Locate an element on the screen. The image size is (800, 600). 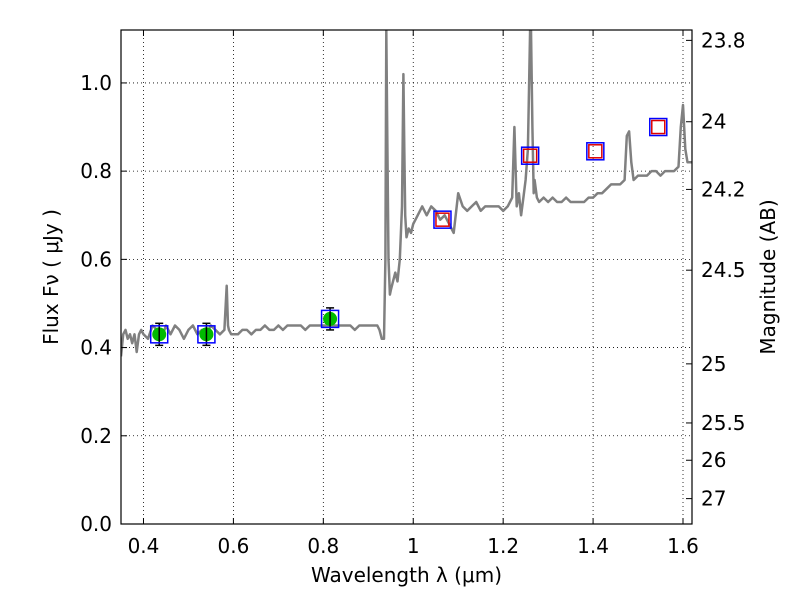
x-tick-label: 1.6 is located at coordinates (683, 546).